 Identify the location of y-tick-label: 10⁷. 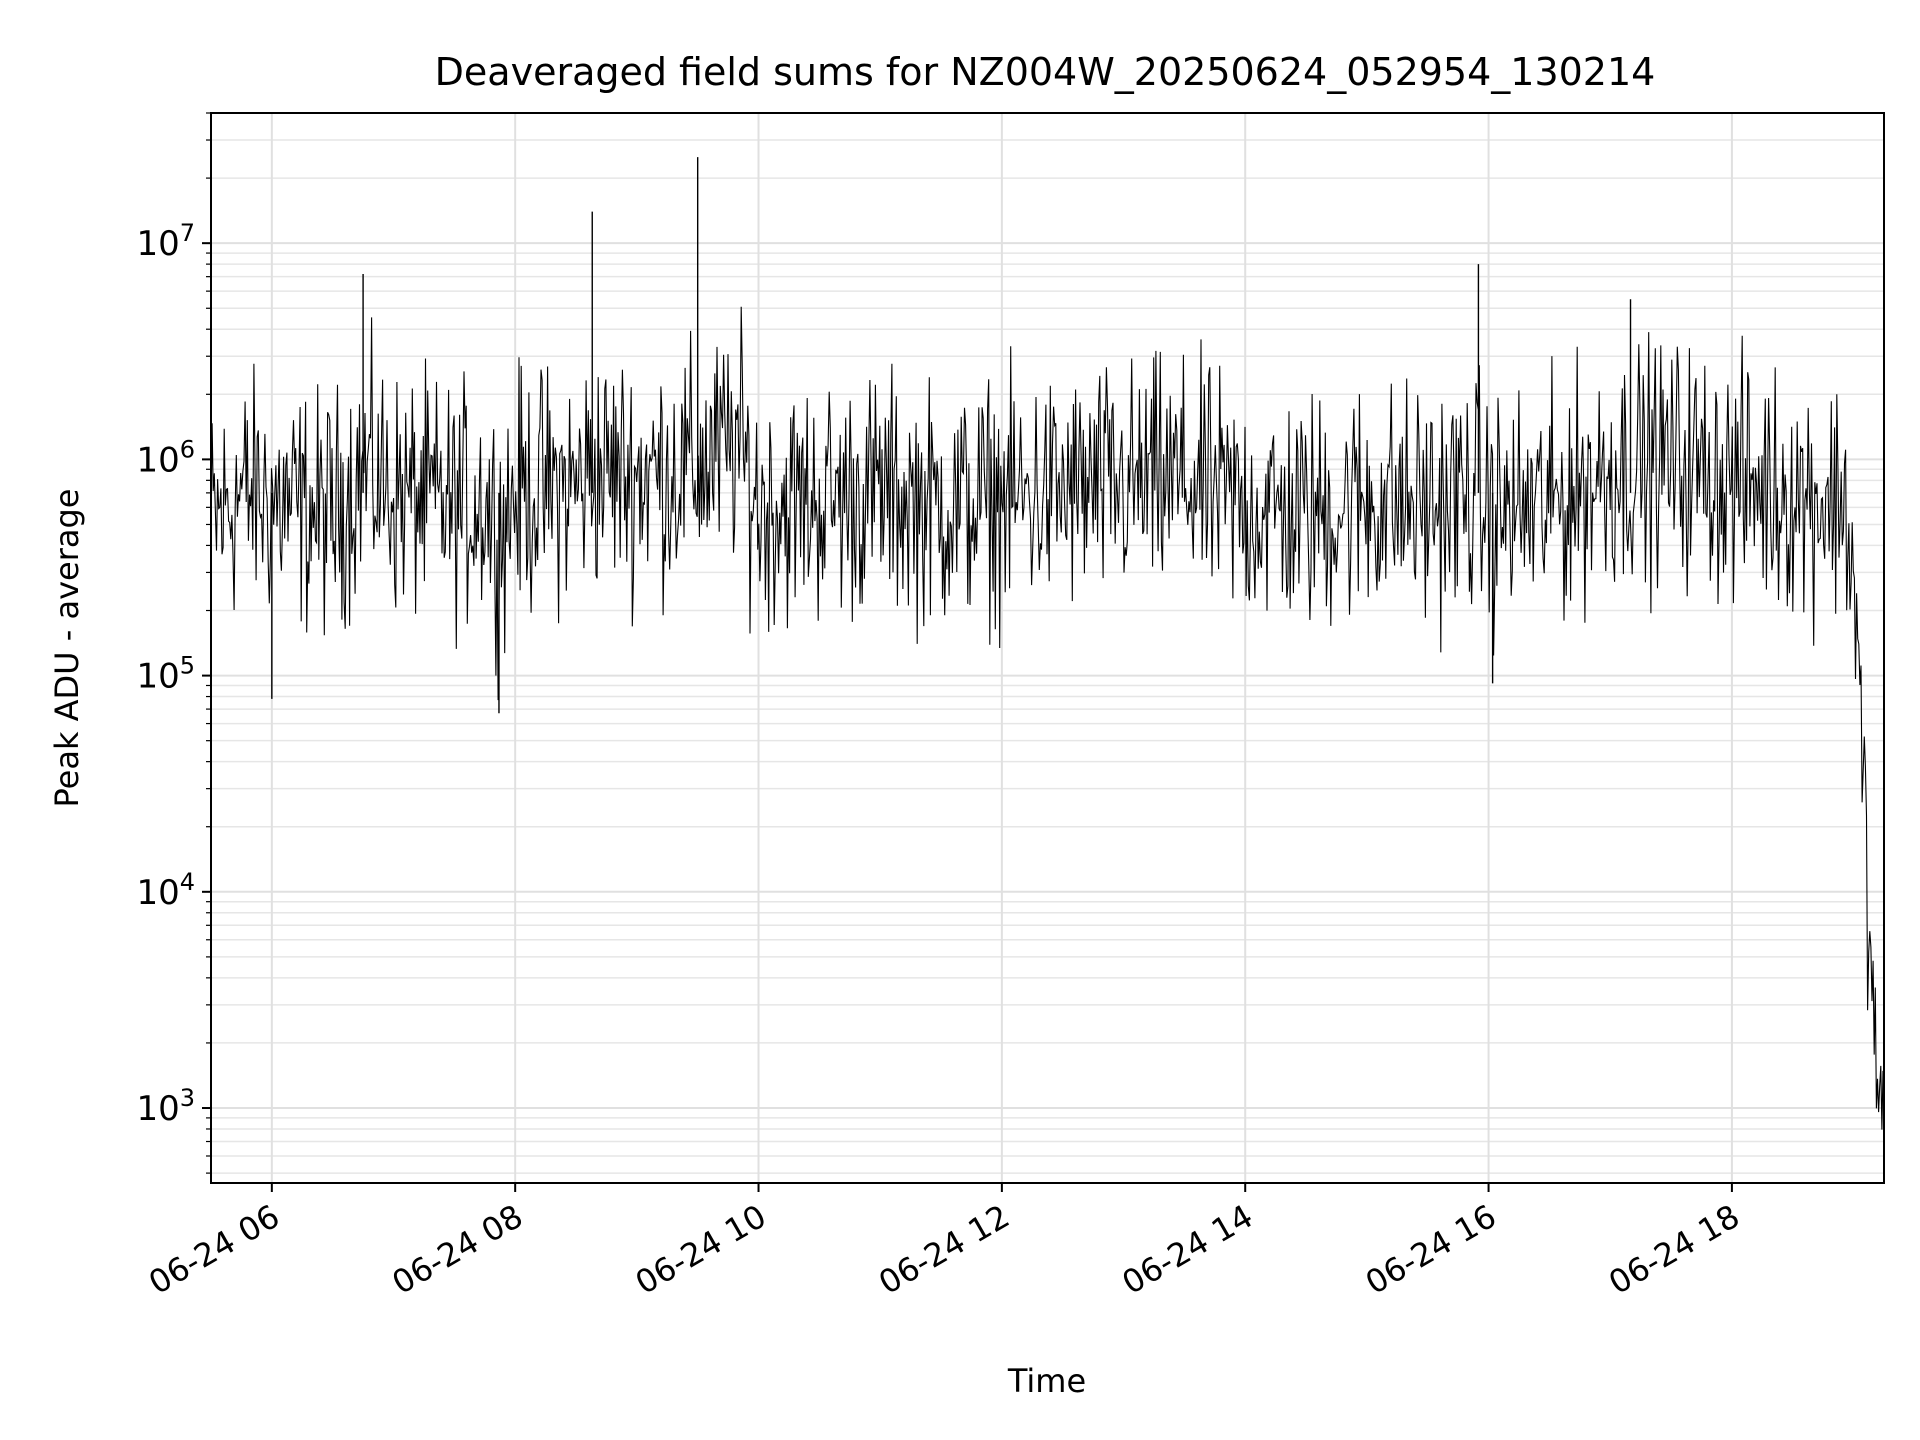
(165, 241).